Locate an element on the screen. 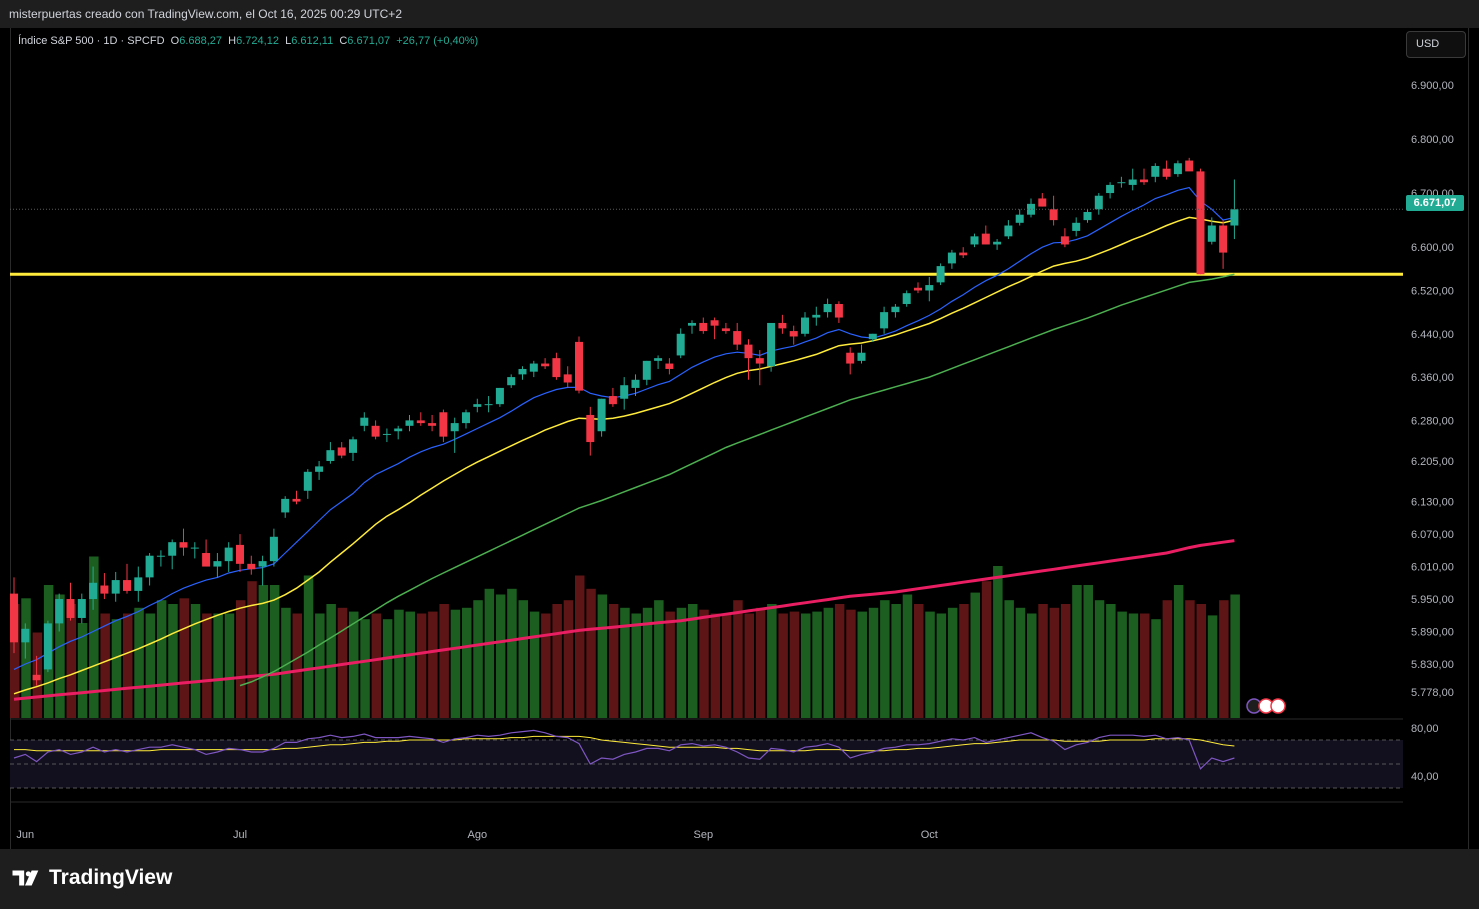  rsi-ma-line is located at coordinates (624, 743).